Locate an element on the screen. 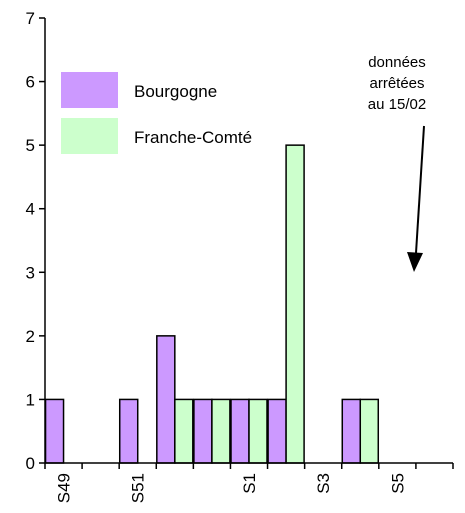 The width and height of the screenshot is (465, 513). x-ticks: S49 S51 S1 S3 S5 is located at coordinates (249, 483).